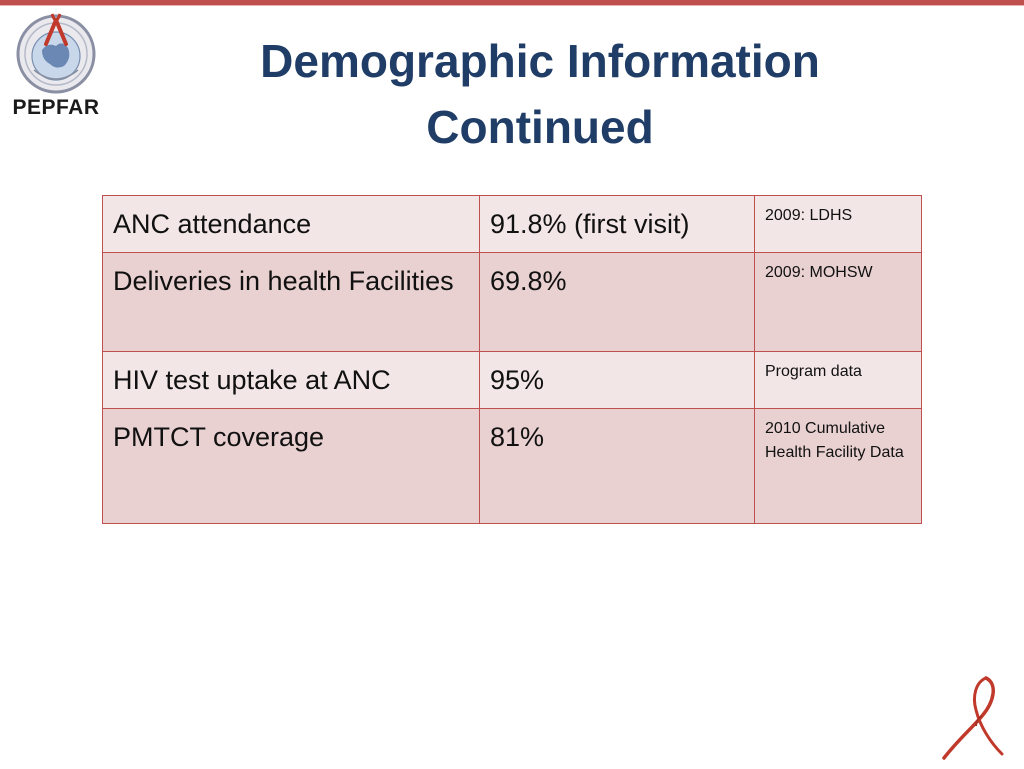 The height and width of the screenshot is (769, 1024). What do you see at coordinates (617, 466) in the screenshot?
I see `value-cell: 81%` at bounding box center [617, 466].